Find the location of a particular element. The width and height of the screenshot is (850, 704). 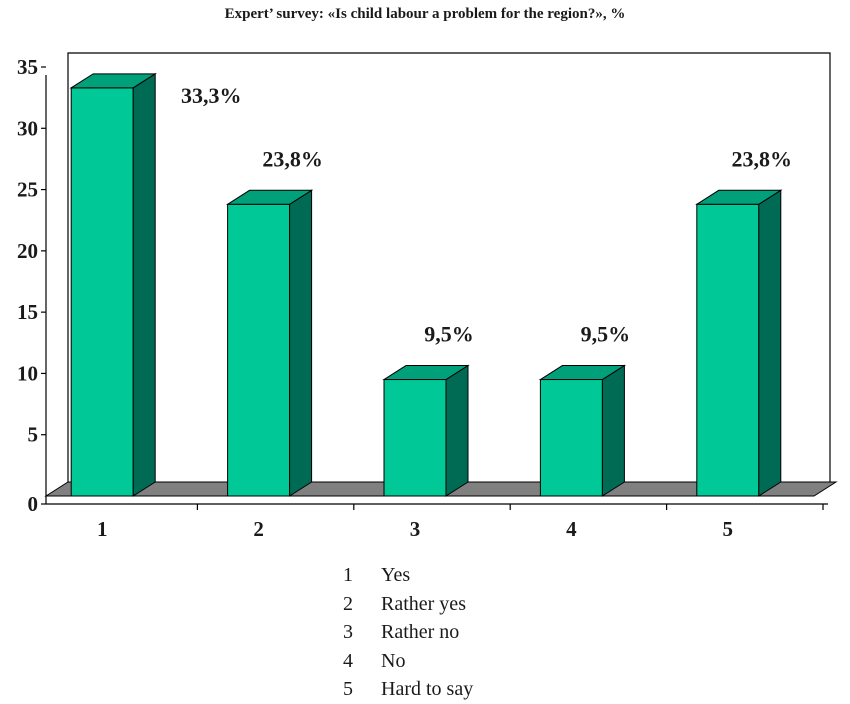

x-tick-label: 2 is located at coordinates (258, 529).